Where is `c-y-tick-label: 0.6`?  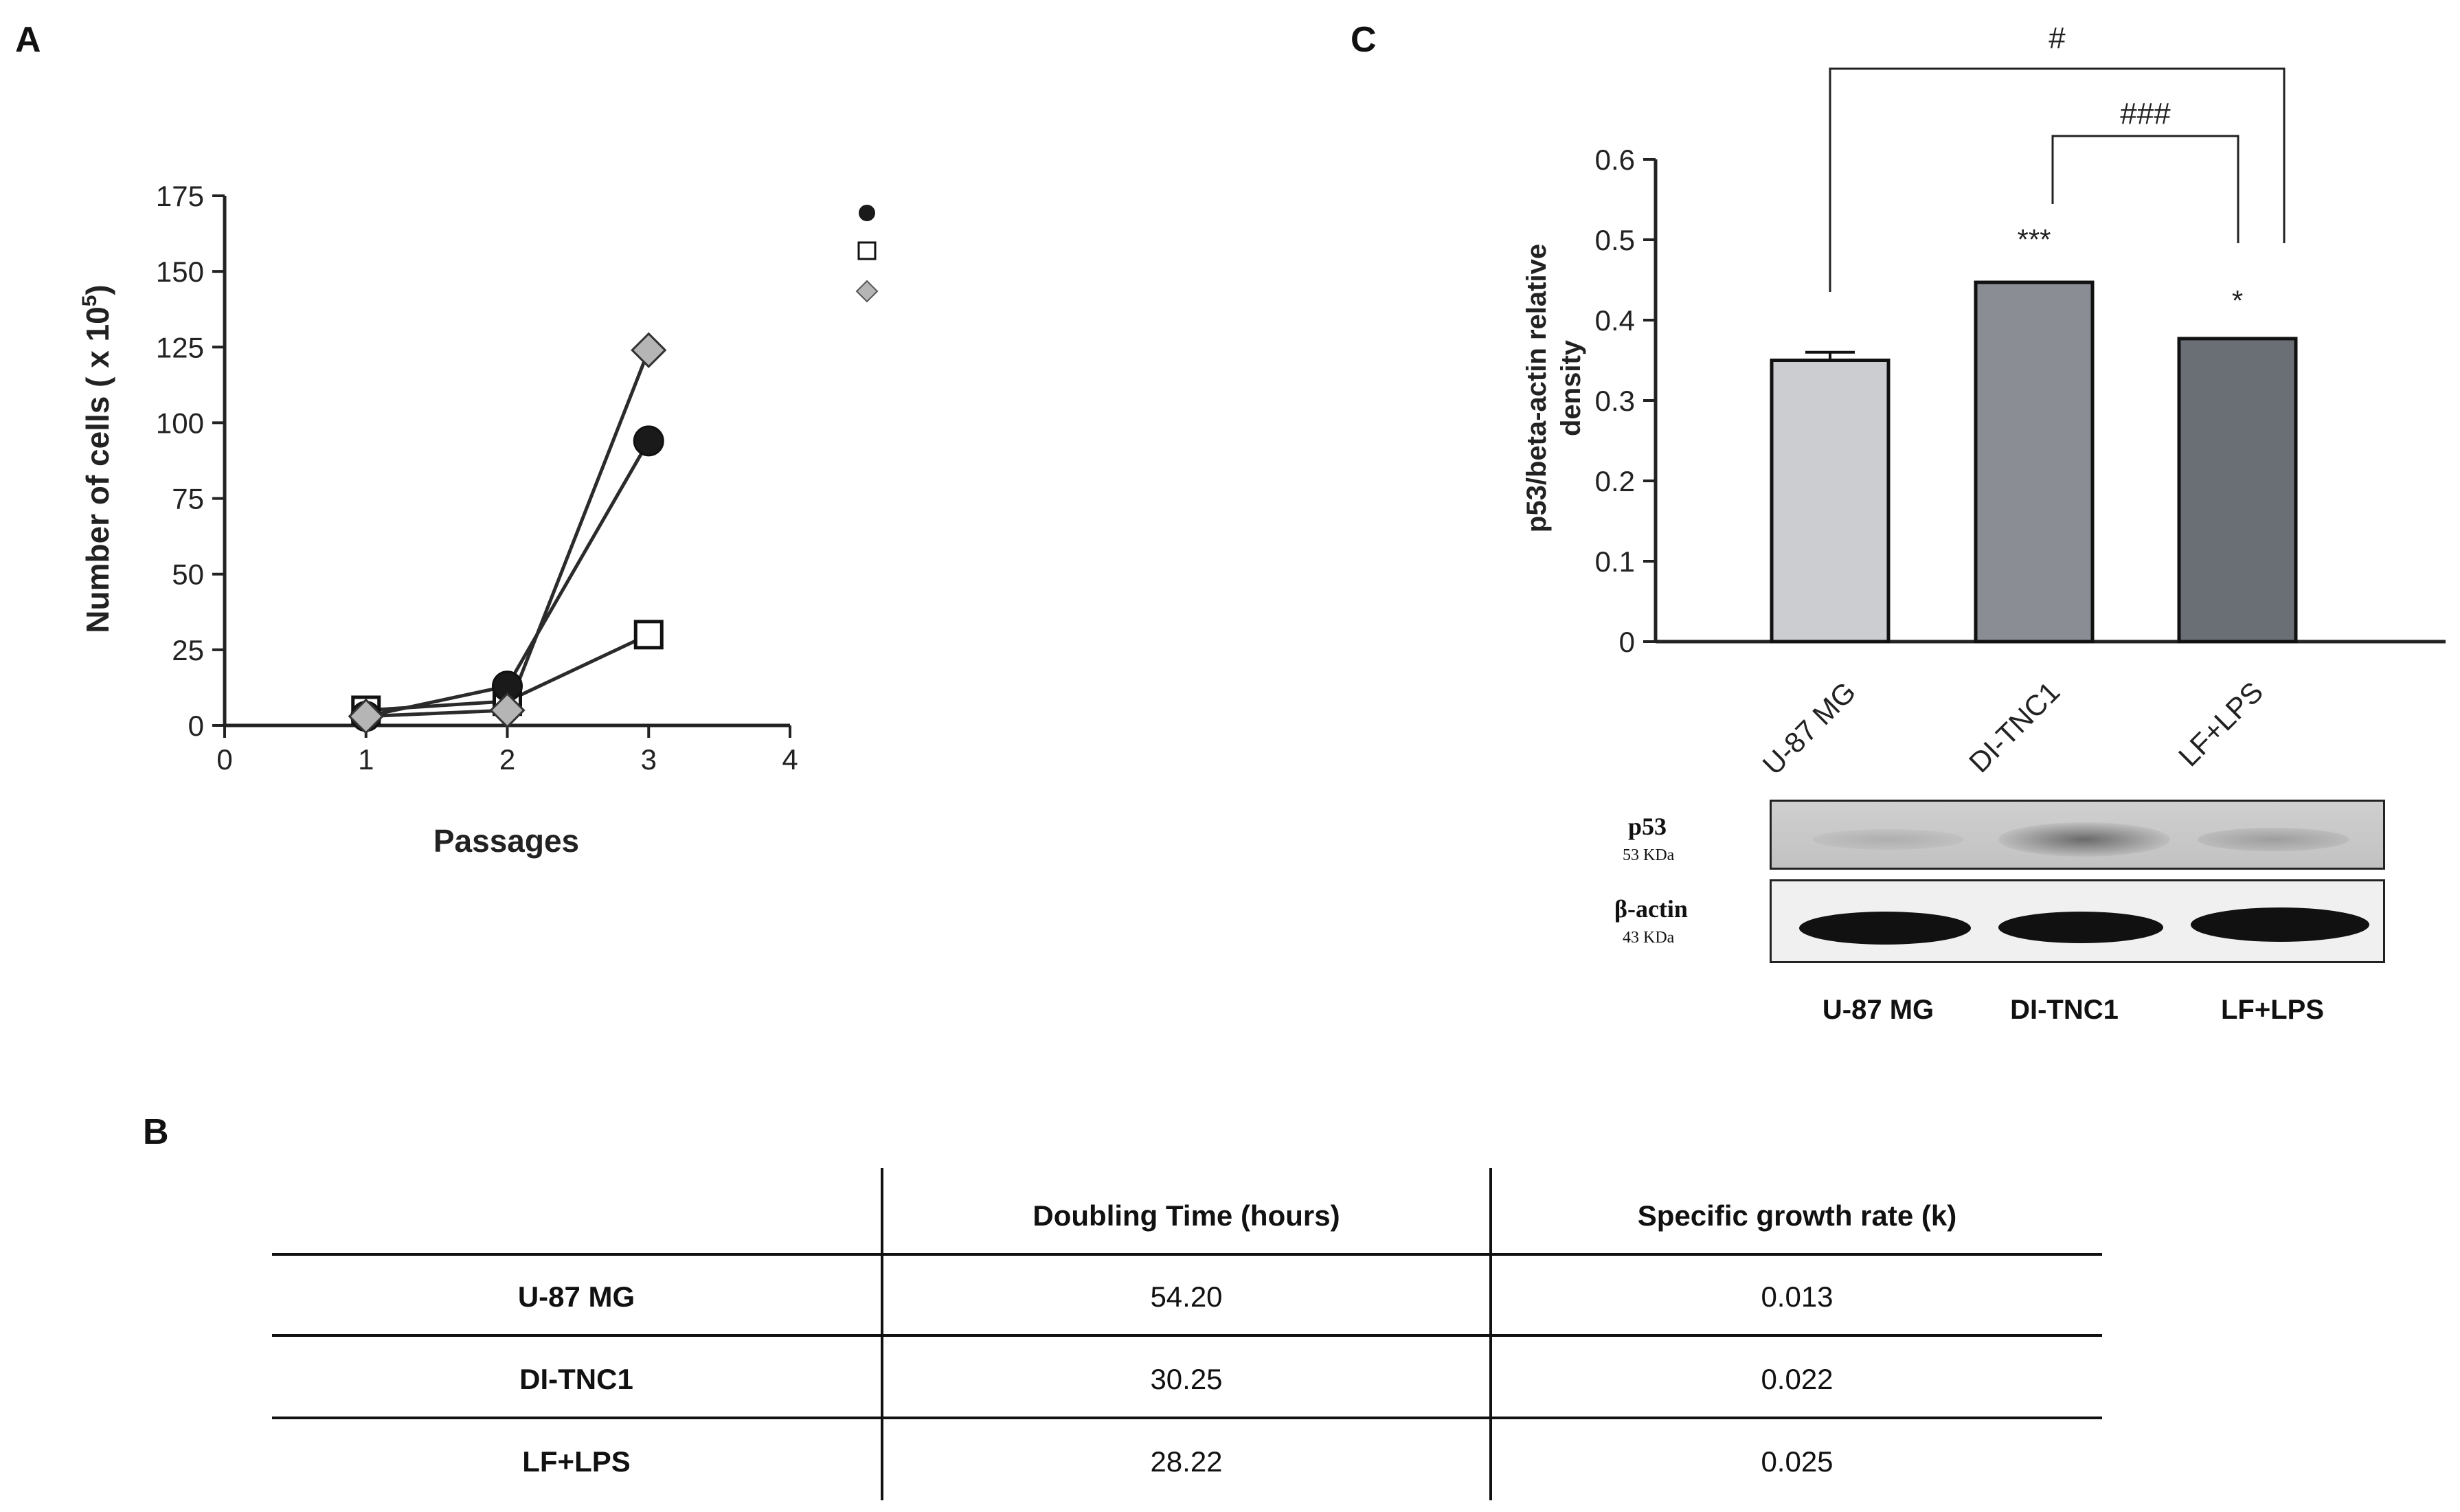
c-y-tick-label: 0.6 is located at coordinates (1615, 160).